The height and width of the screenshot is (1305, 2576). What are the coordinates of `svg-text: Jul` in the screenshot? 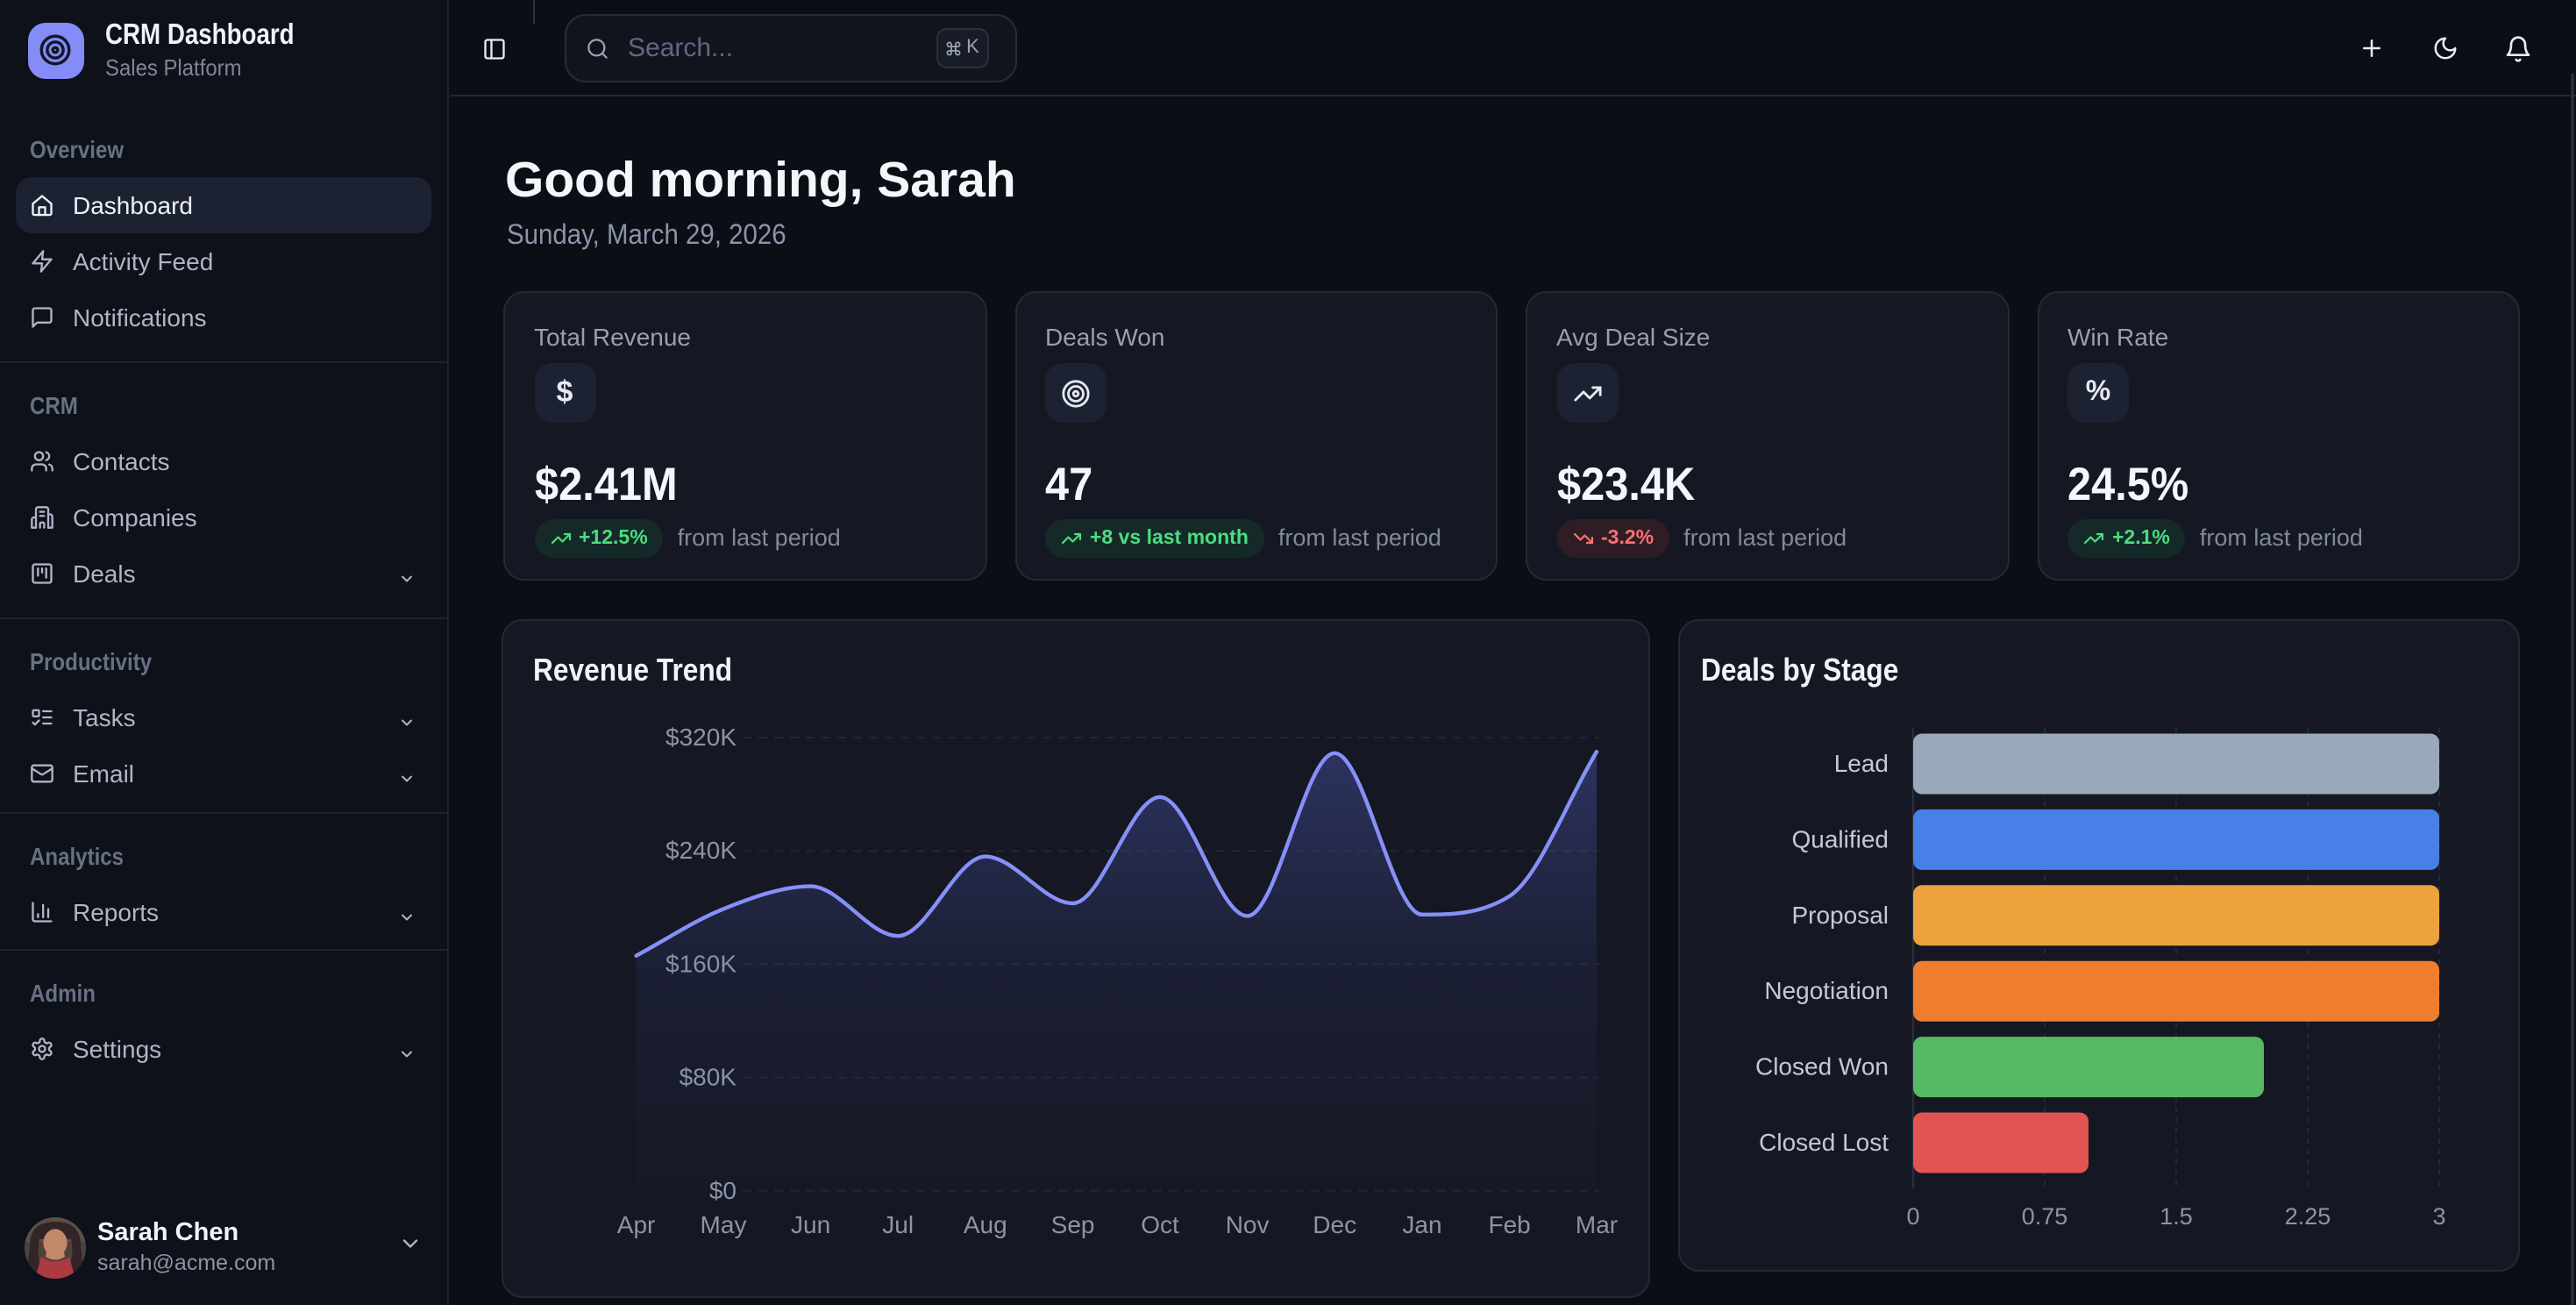 It's located at (898, 1224).